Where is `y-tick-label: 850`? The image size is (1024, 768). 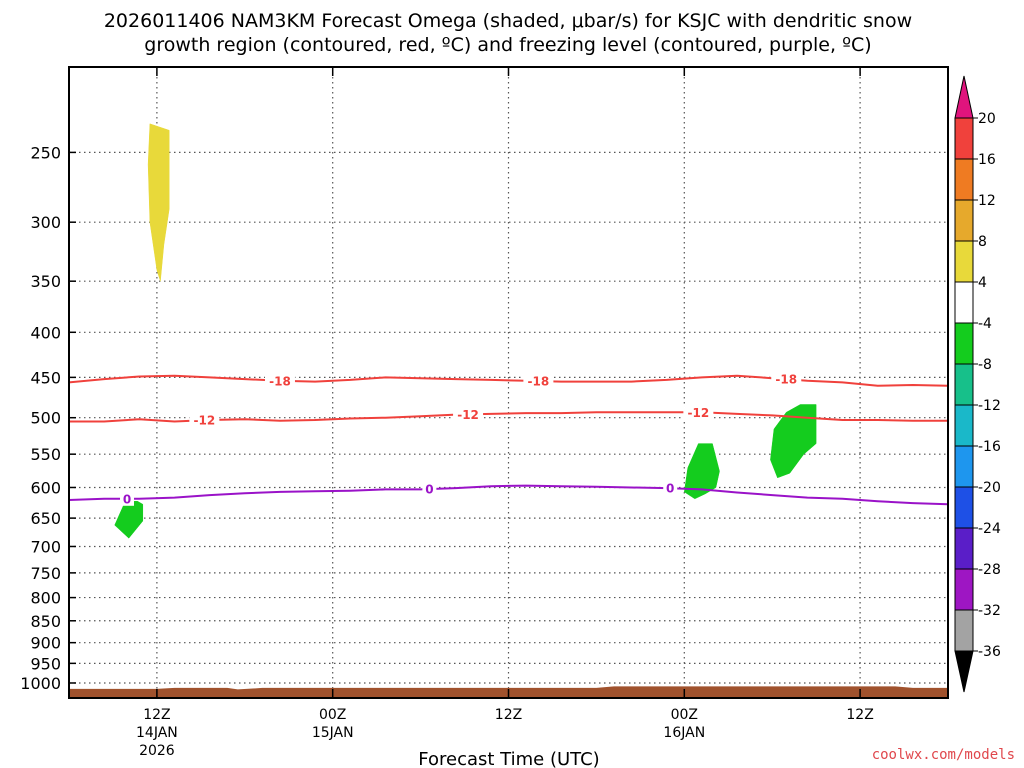
y-tick-label: 850 is located at coordinates (45, 621).